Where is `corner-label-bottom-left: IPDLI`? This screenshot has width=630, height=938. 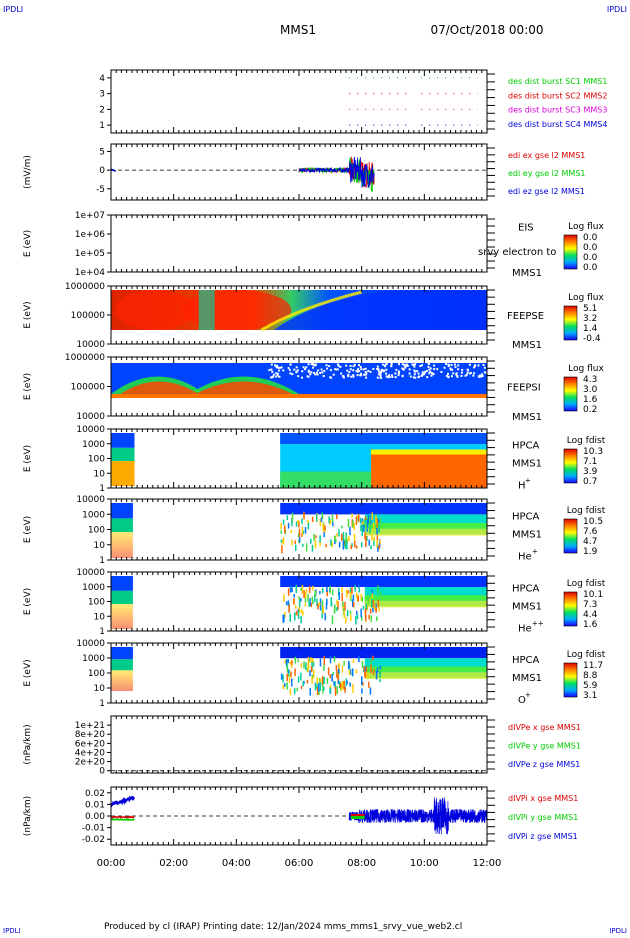
corner-label-bottom-left: IPDLI is located at coordinates (12, 930).